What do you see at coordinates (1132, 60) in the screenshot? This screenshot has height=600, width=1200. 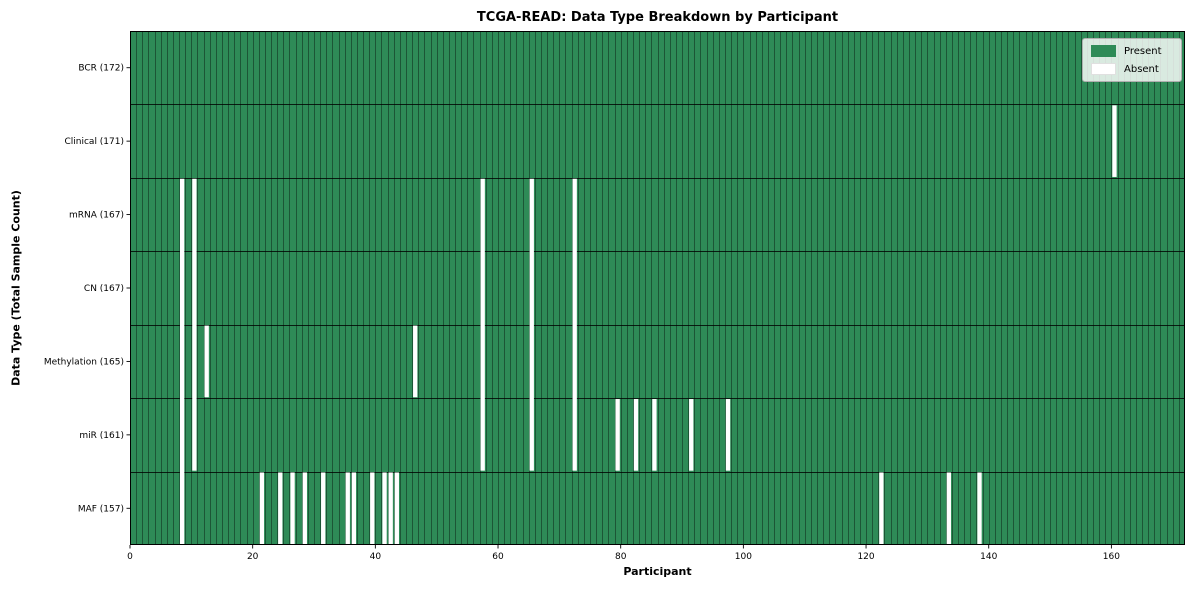 I see `legend: Present Absent` at bounding box center [1132, 60].